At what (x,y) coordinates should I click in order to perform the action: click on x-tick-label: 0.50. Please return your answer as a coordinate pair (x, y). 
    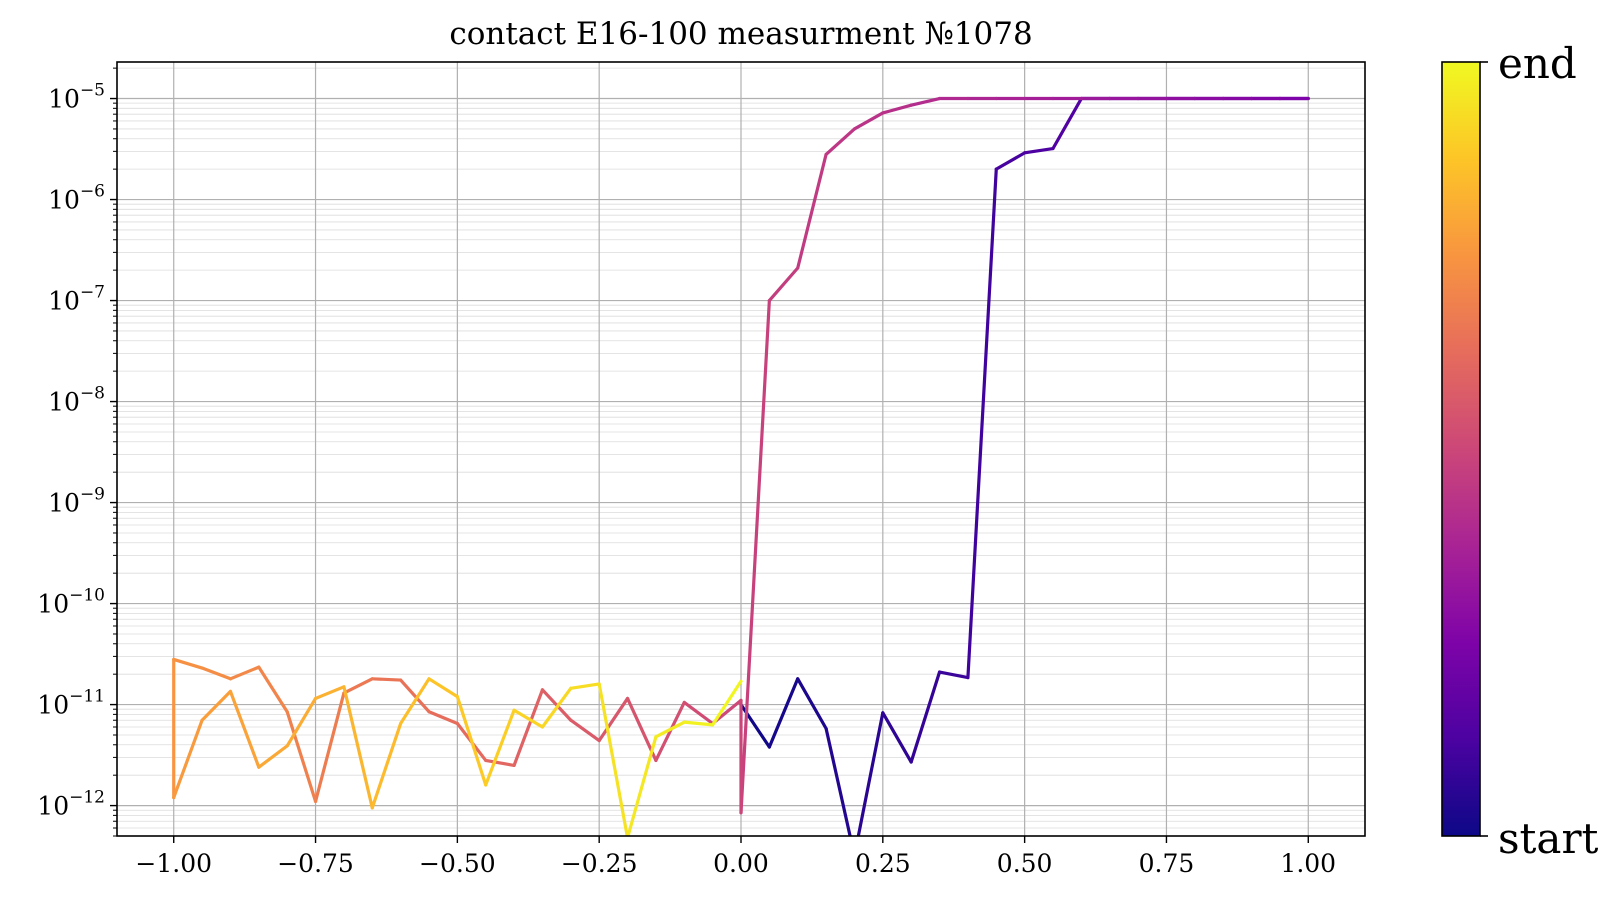
    Looking at the image, I should click on (1025, 863).